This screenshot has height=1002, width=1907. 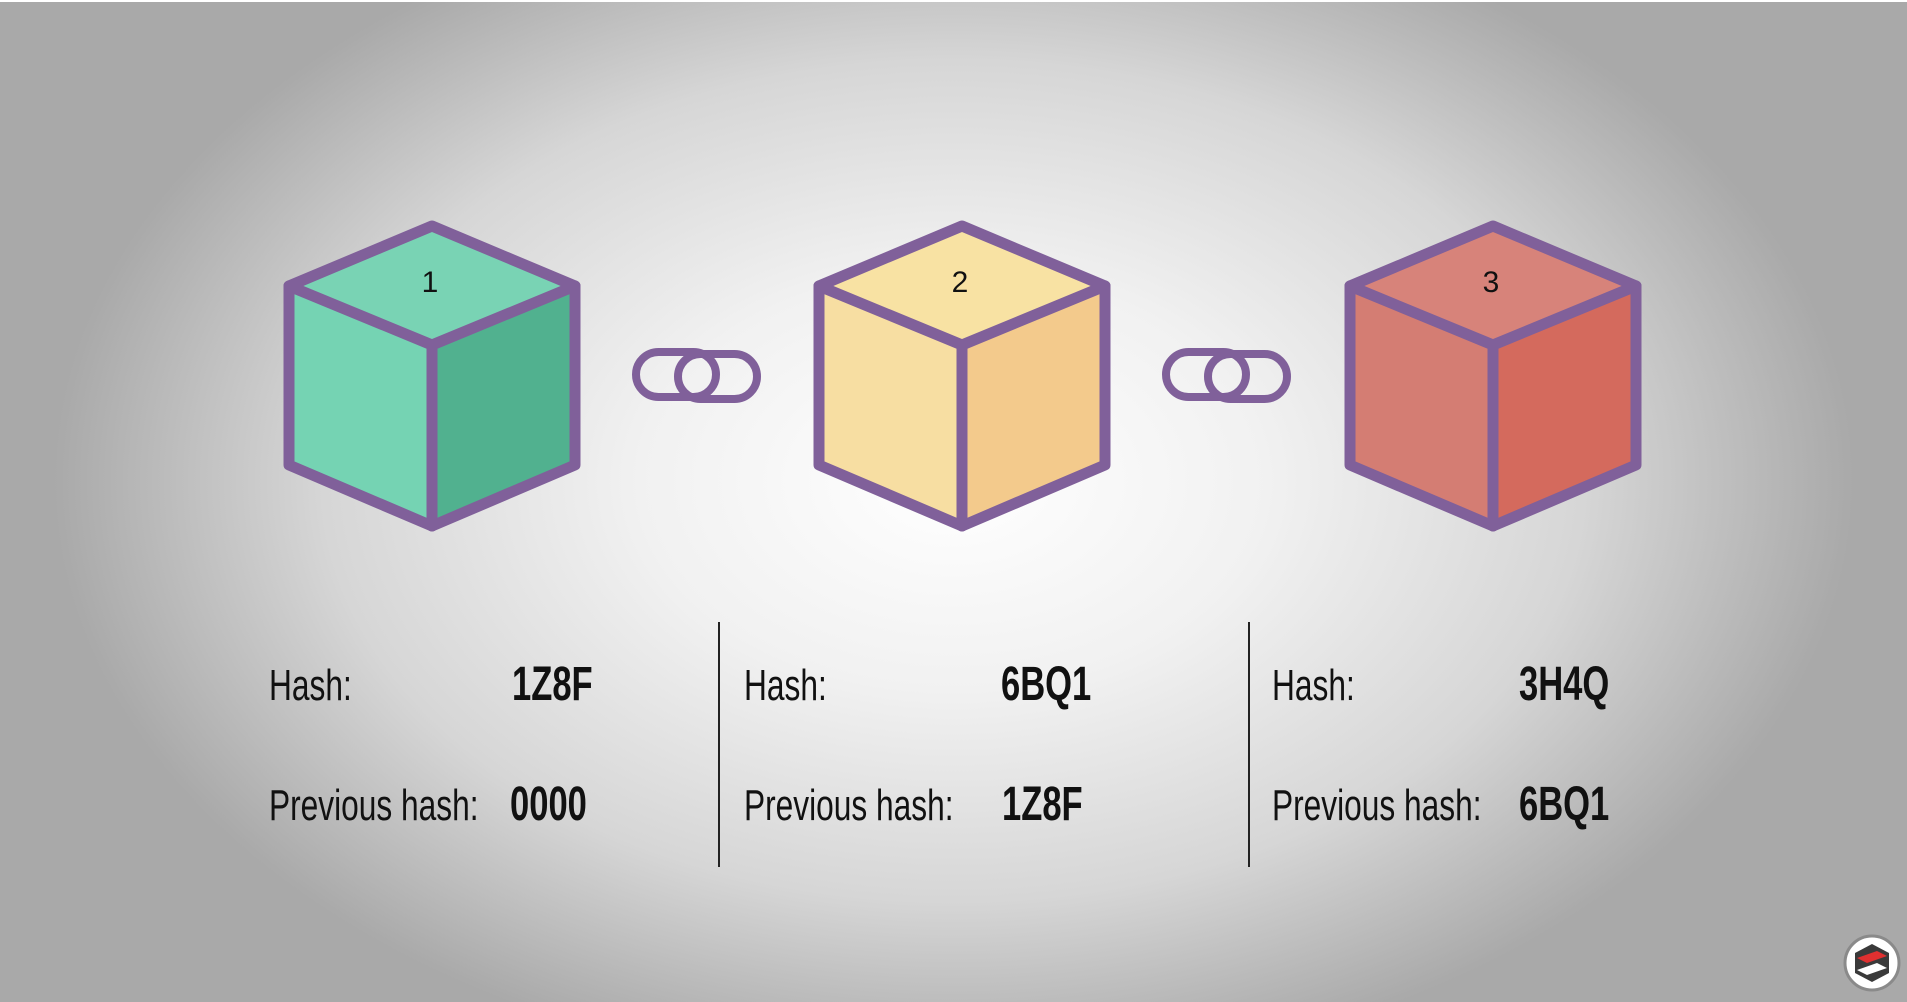 What do you see at coordinates (1421, 406) in the screenshot?
I see `block-3-left-face` at bounding box center [1421, 406].